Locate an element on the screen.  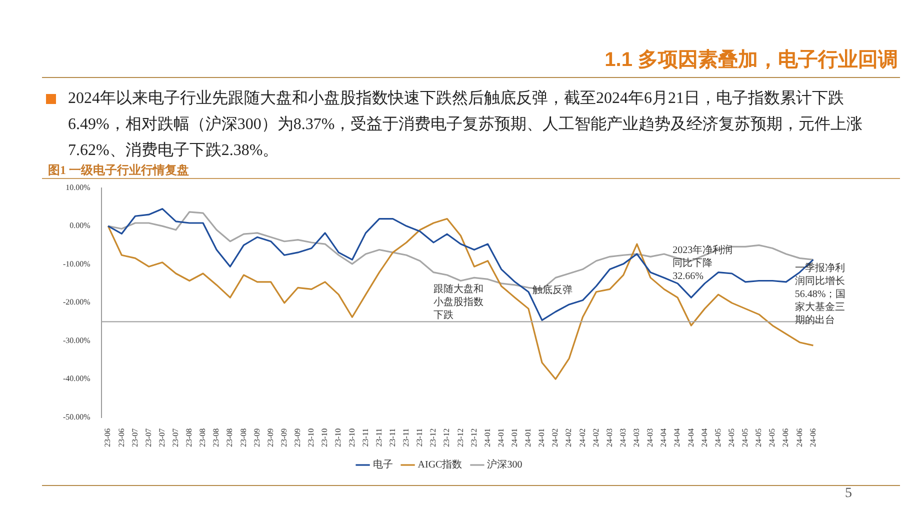
annotation: 跟随大盘和小盘股指数下跌 is located at coordinates (458, 301).